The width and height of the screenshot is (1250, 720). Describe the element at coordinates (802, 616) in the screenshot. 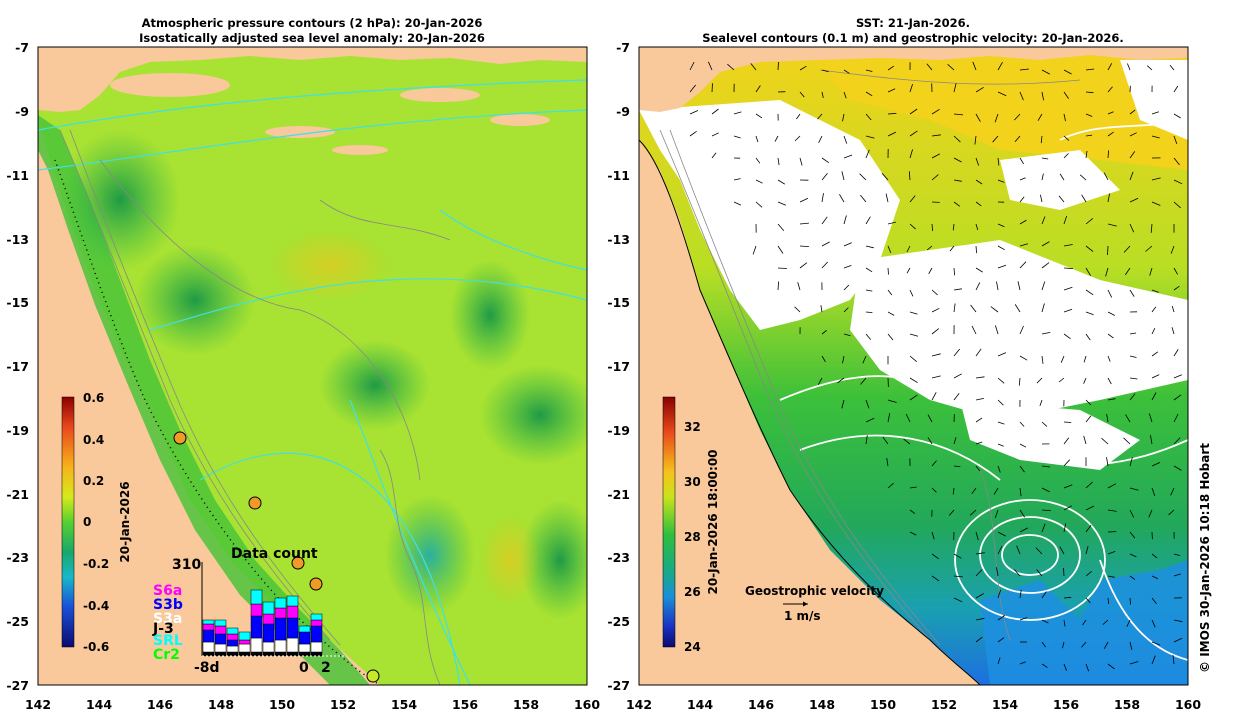

I see `velocity-legend-scale: 1 m/s` at that location.